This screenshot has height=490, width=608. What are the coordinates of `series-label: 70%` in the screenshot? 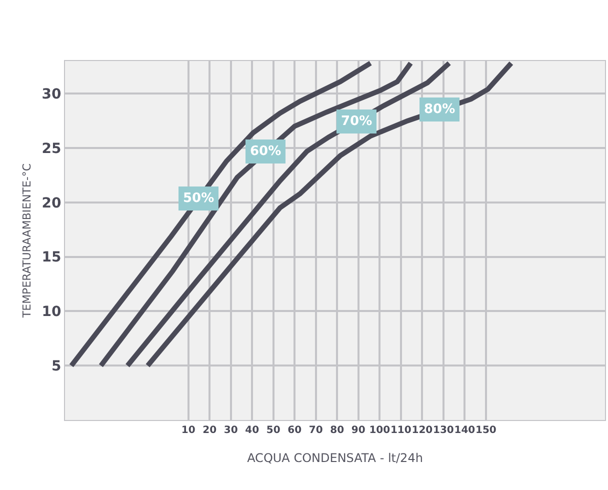 It's located at (356, 121).